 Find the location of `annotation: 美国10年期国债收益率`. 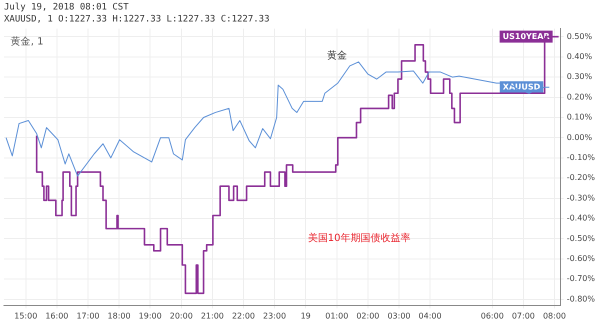

annotation: 美国10年期国债收益率 is located at coordinates (359, 238).